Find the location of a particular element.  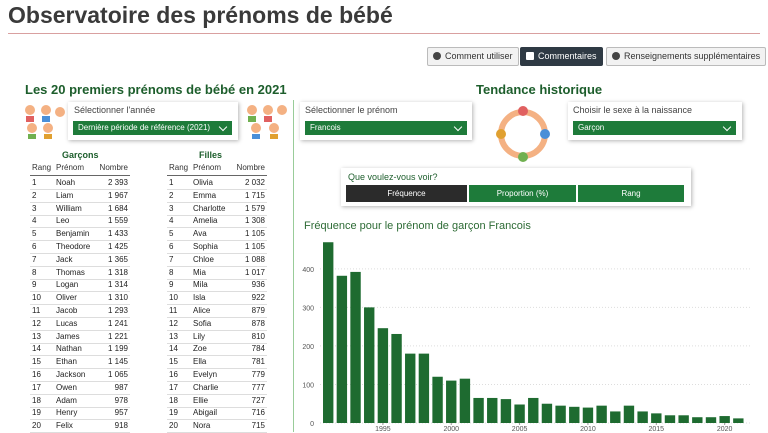

table-cell: 1 088 is located at coordinates (254, 259).